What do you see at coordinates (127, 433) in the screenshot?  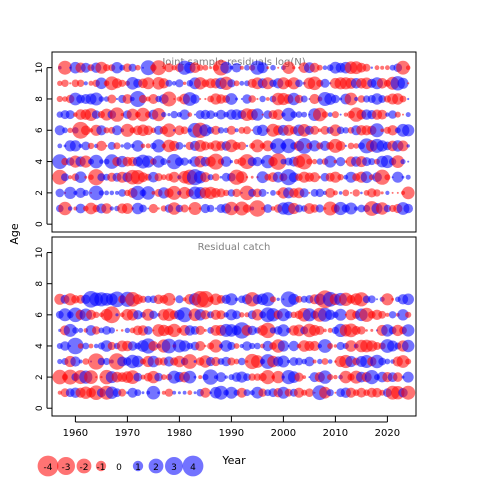 I see `x-tick-label: 1970` at bounding box center [127, 433].